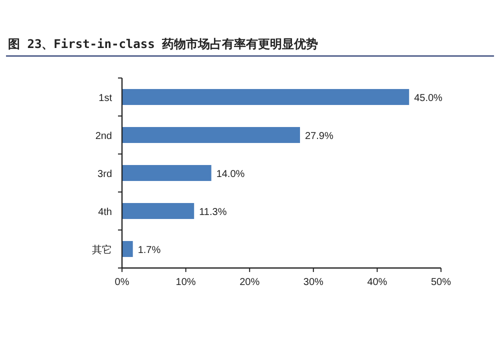 Image resolution: width=500 pixels, height=362 pixels. I want to click on y-tick-label: 2nd, so click(103, 136).